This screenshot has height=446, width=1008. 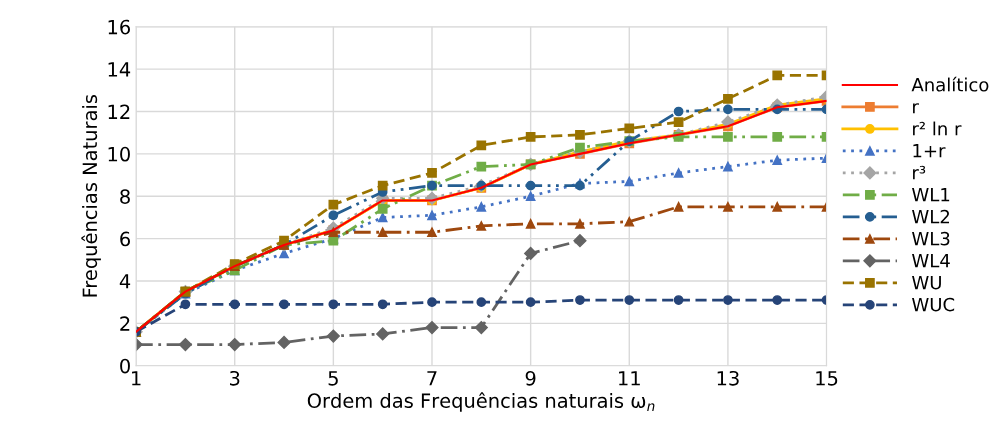 I want to click on legend-label: r³, so click(x=919, y=172).